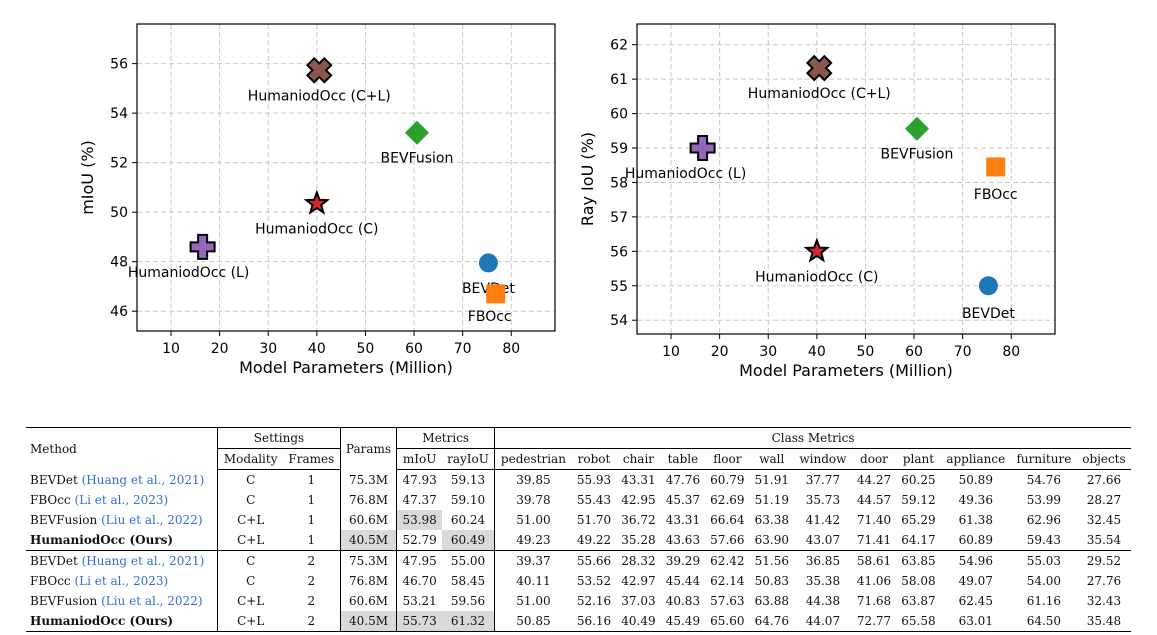  I want to click on cell-class-robot: 49.22, so click(594, 540).